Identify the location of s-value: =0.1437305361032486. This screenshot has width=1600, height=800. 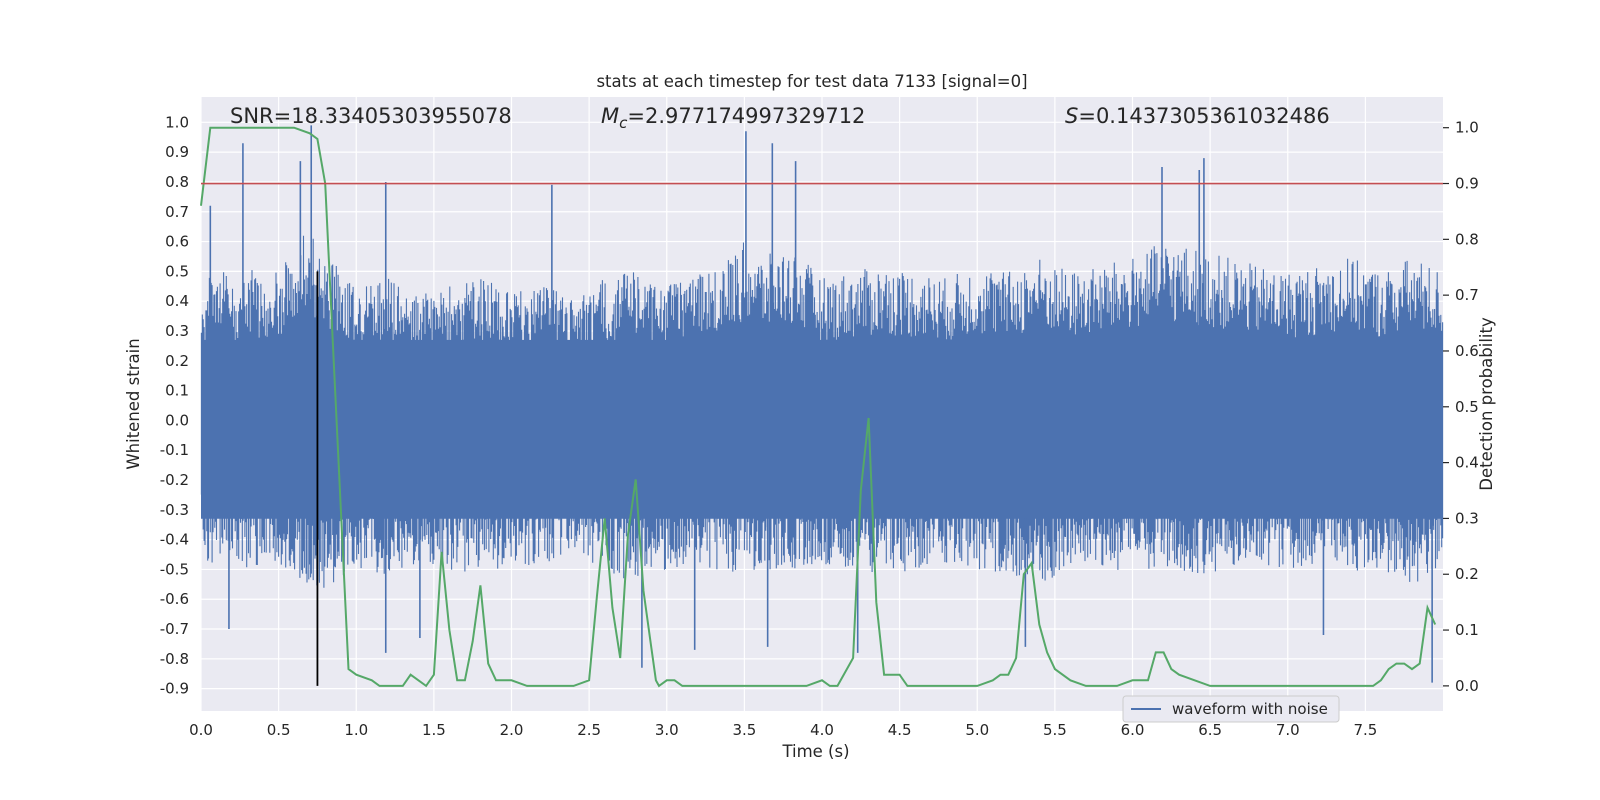
(1203, 116).